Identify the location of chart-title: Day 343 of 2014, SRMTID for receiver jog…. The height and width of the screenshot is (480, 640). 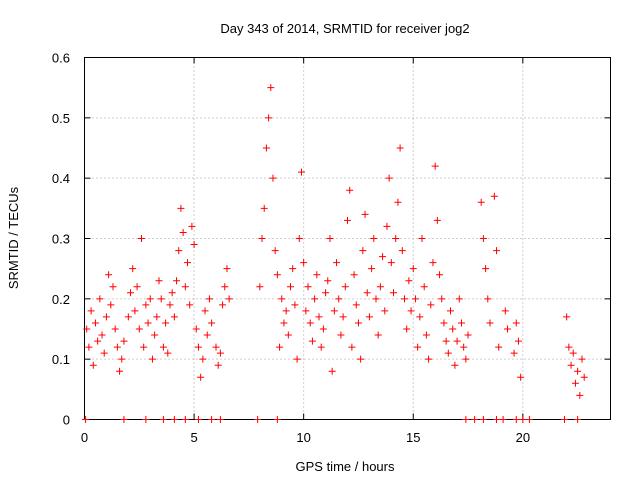
(344, 28).